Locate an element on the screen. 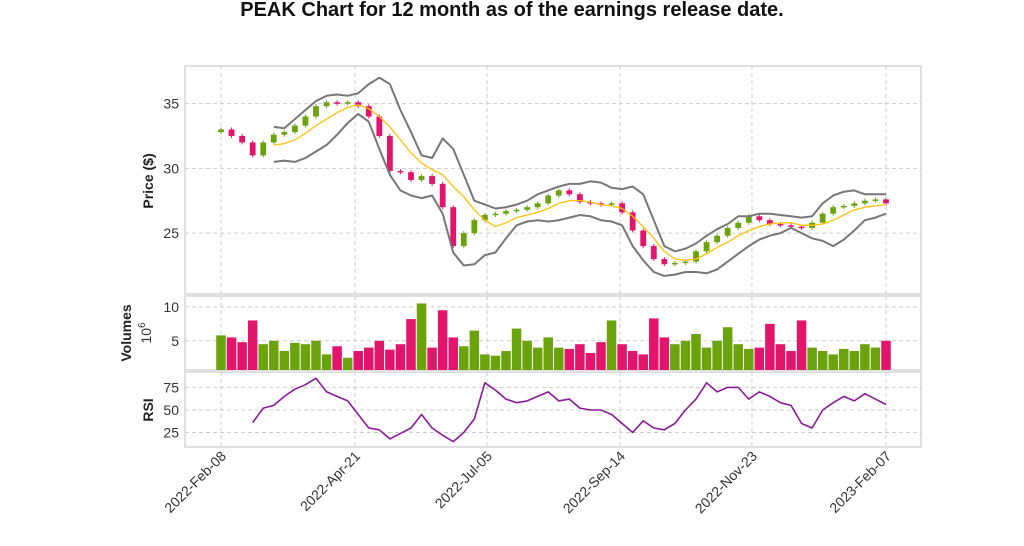 The image size is (1024, 546). x-tick-label: 2022-Apr-21 is located at coordinates (330, 481).